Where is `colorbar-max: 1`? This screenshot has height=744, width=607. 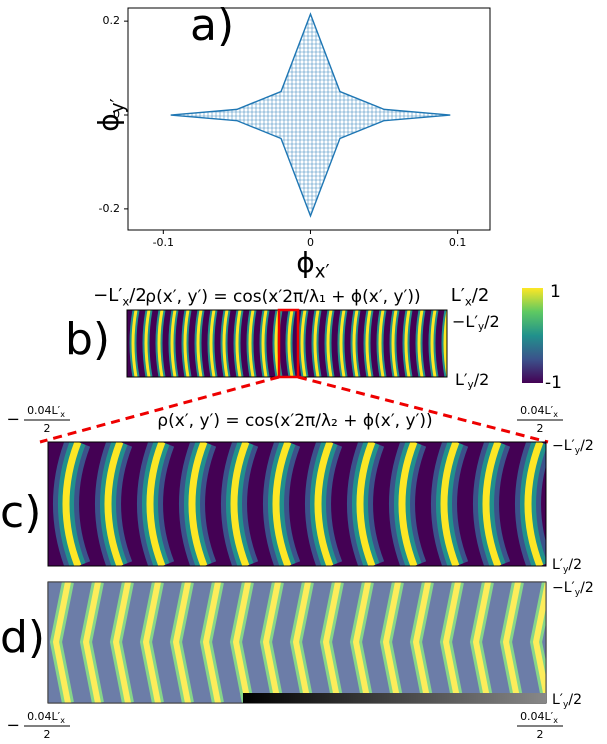 colorbar-max: 1 is located at coordinates (555, 292).